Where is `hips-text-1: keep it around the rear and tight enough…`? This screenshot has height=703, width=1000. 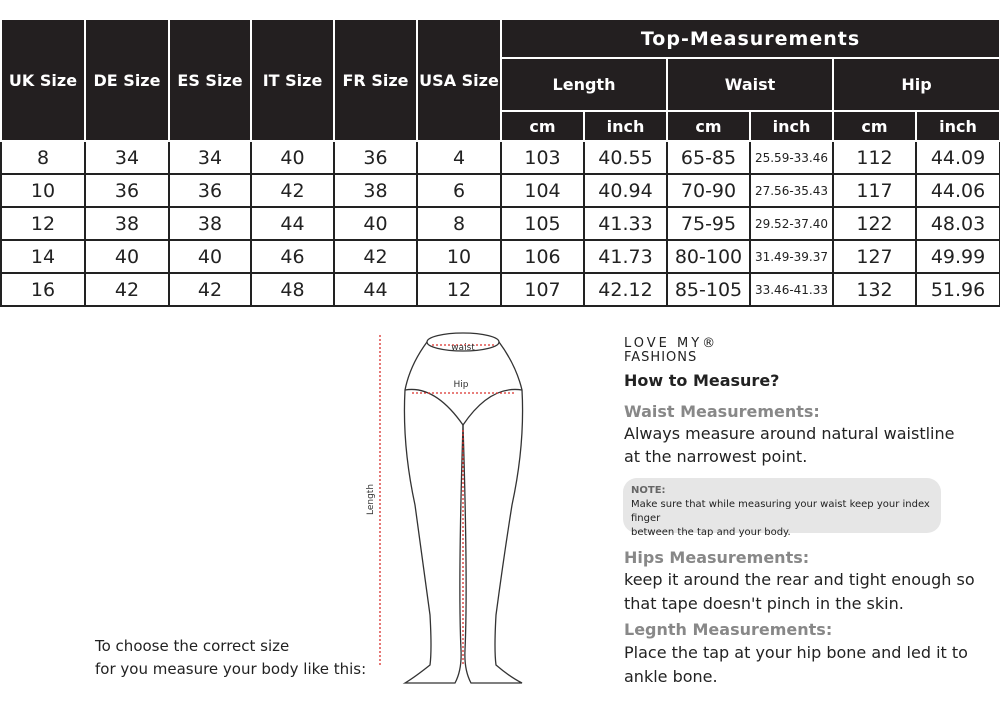 hips-text-1: keep it around the rear and tight enough… is located at coordinates (799, 579).